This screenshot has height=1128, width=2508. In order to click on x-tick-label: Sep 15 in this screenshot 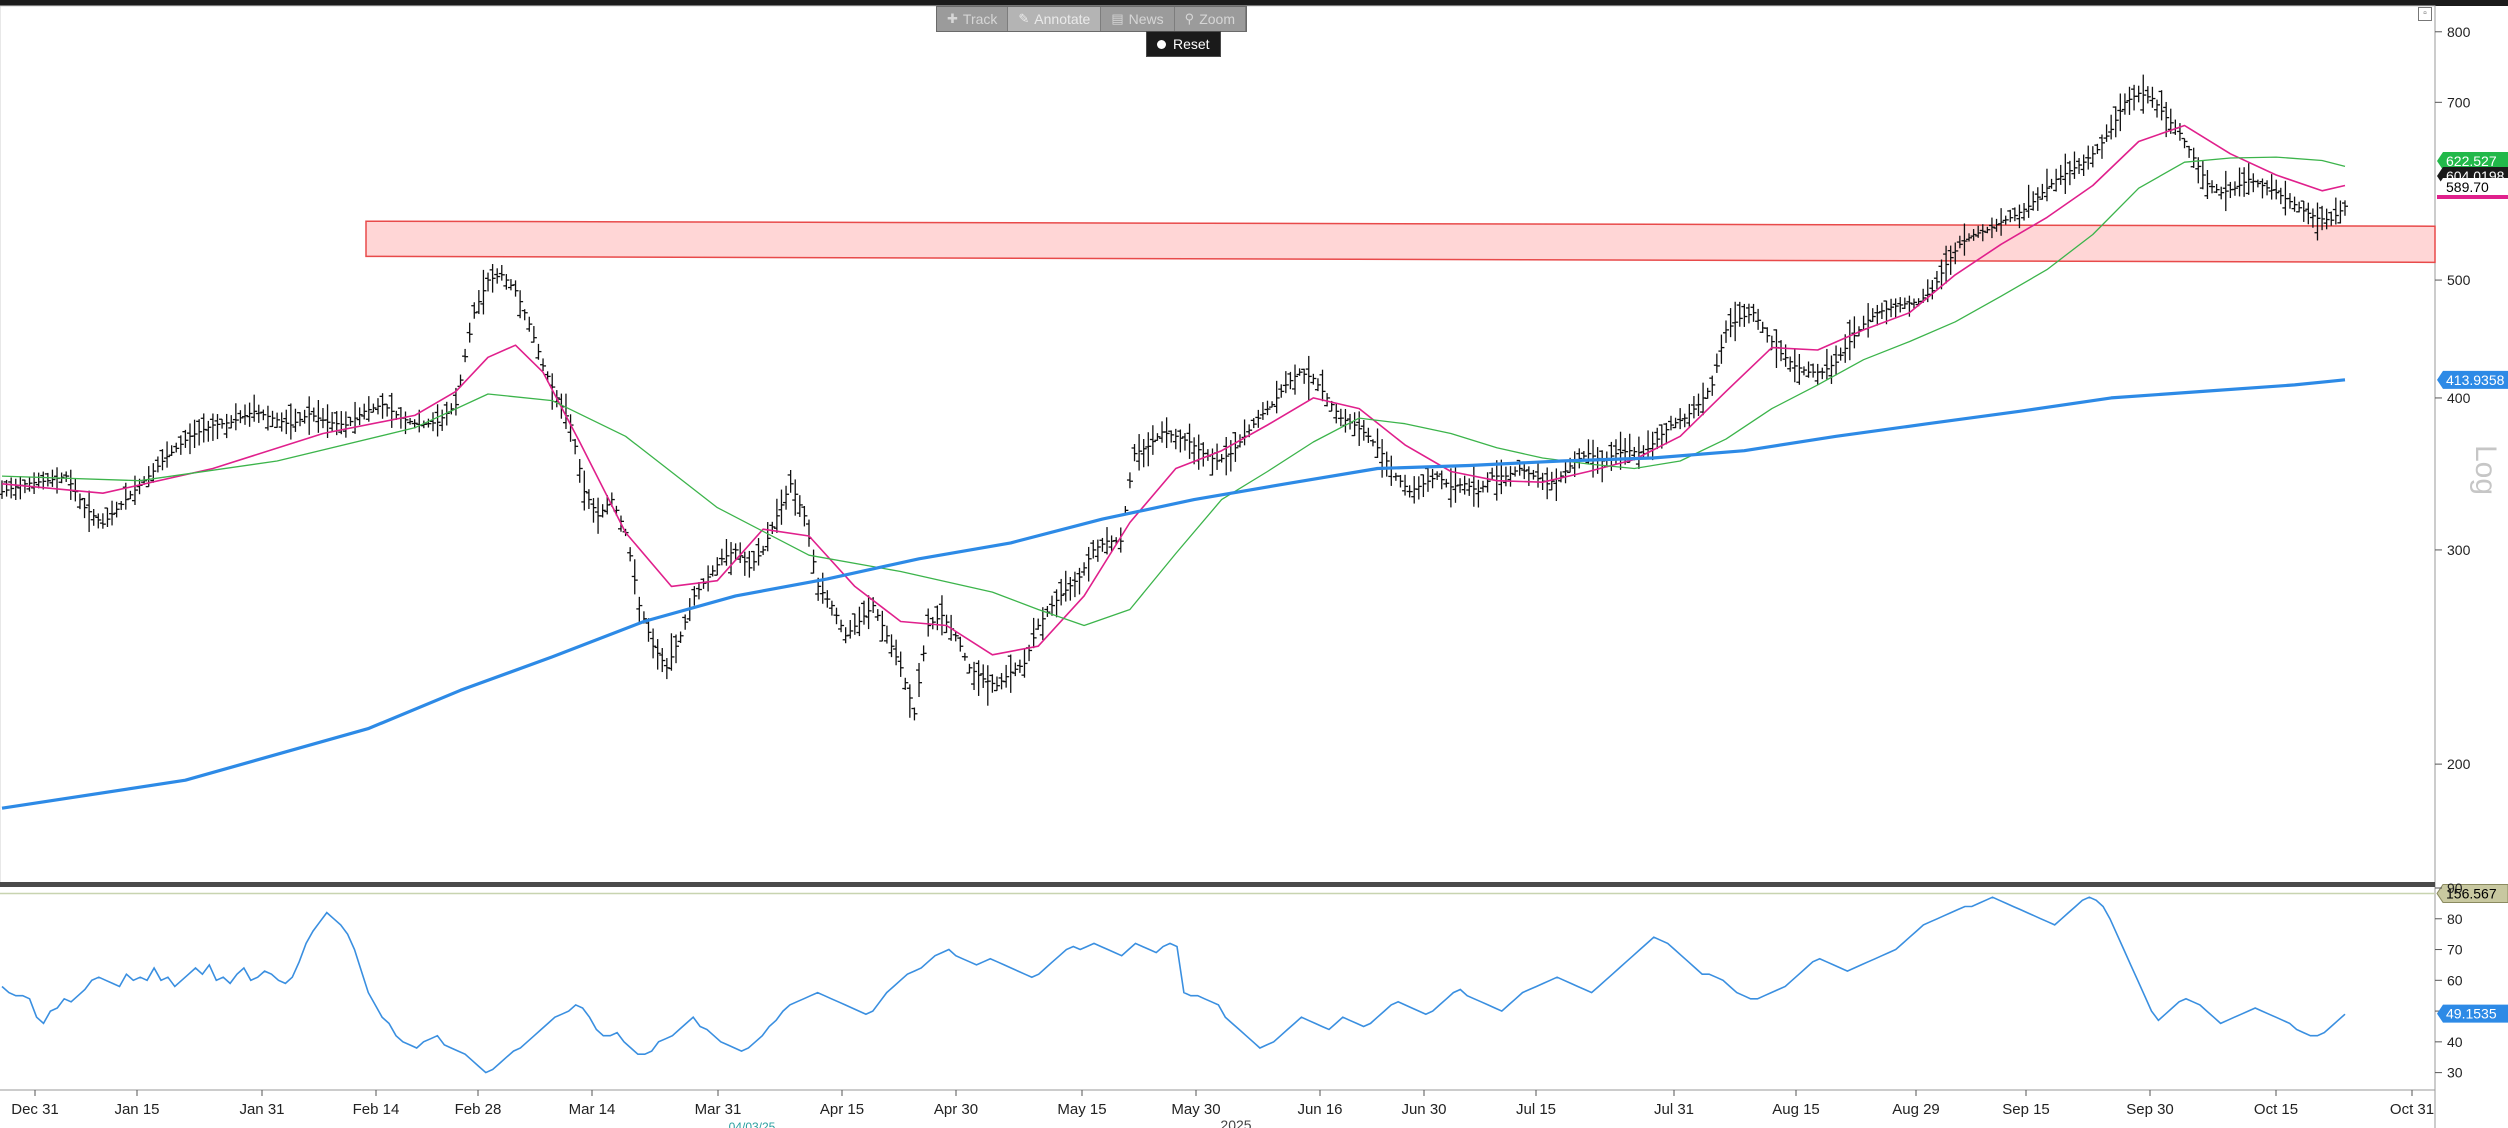, I will do `click(2026, 1109)`.